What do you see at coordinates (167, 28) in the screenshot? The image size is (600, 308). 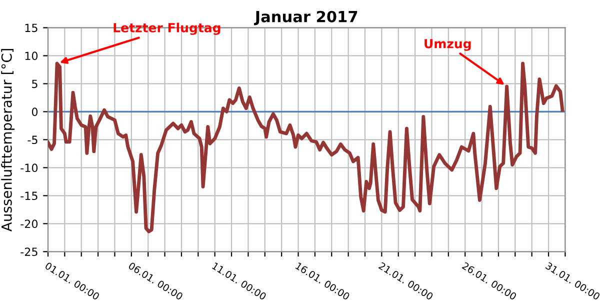 I see `annotation: Letzter Flugtag` at bounding box center [167, 28].